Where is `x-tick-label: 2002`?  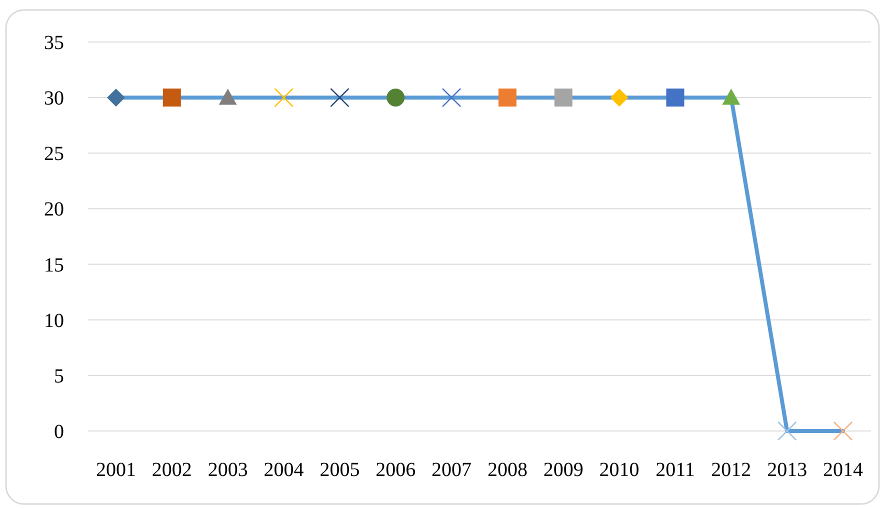 x-tick-label: 2002 is located at coordinates (172, 470).